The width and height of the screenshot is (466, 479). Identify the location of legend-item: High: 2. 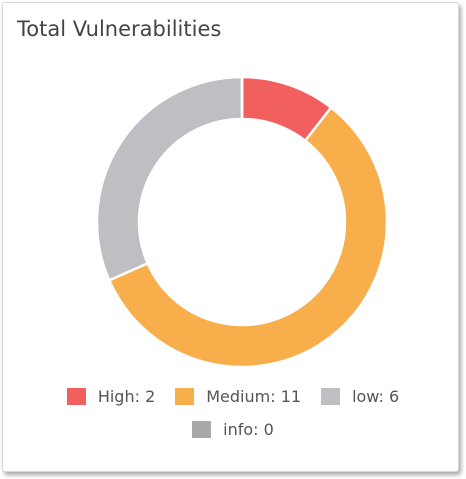
(111, 396).